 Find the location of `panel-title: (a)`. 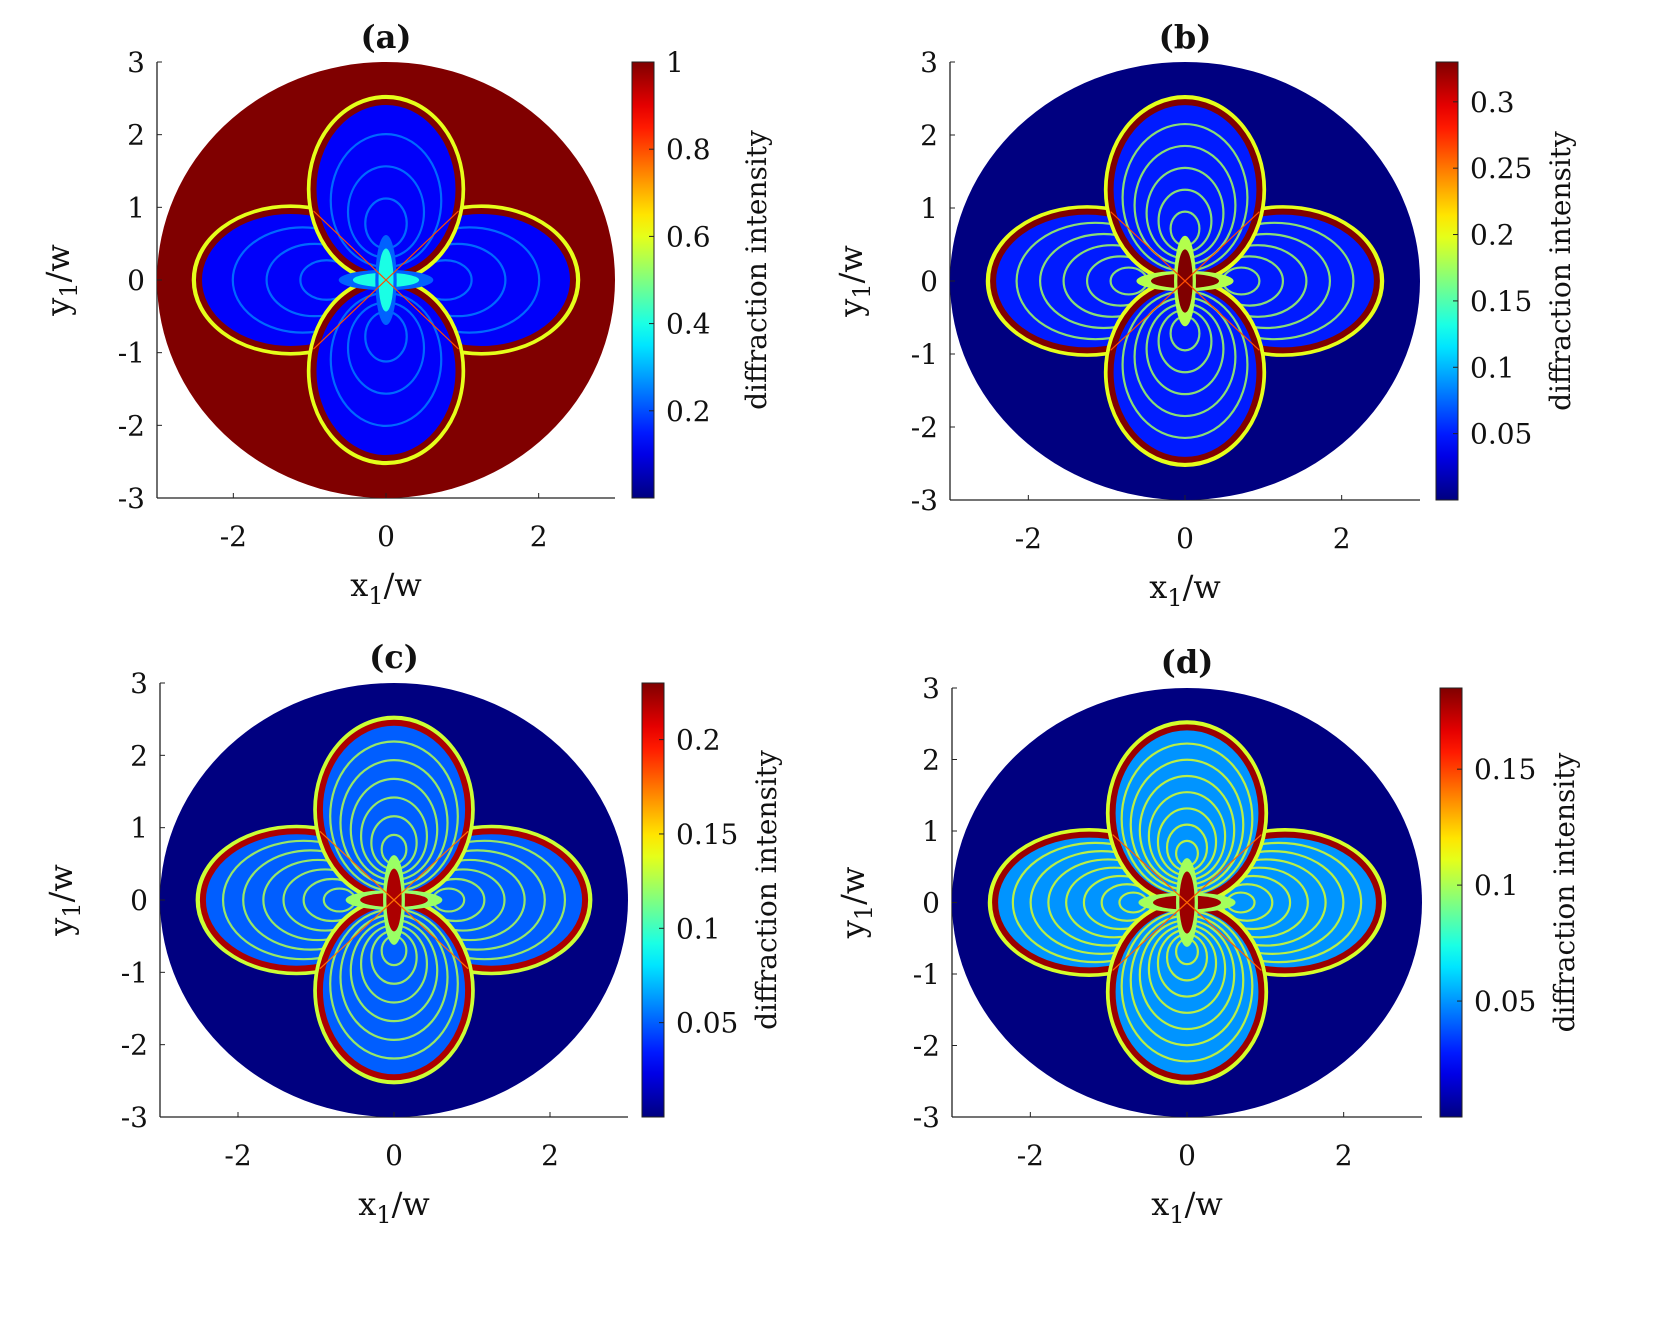

panel-title: (a) is located at coordinates (385, 37).